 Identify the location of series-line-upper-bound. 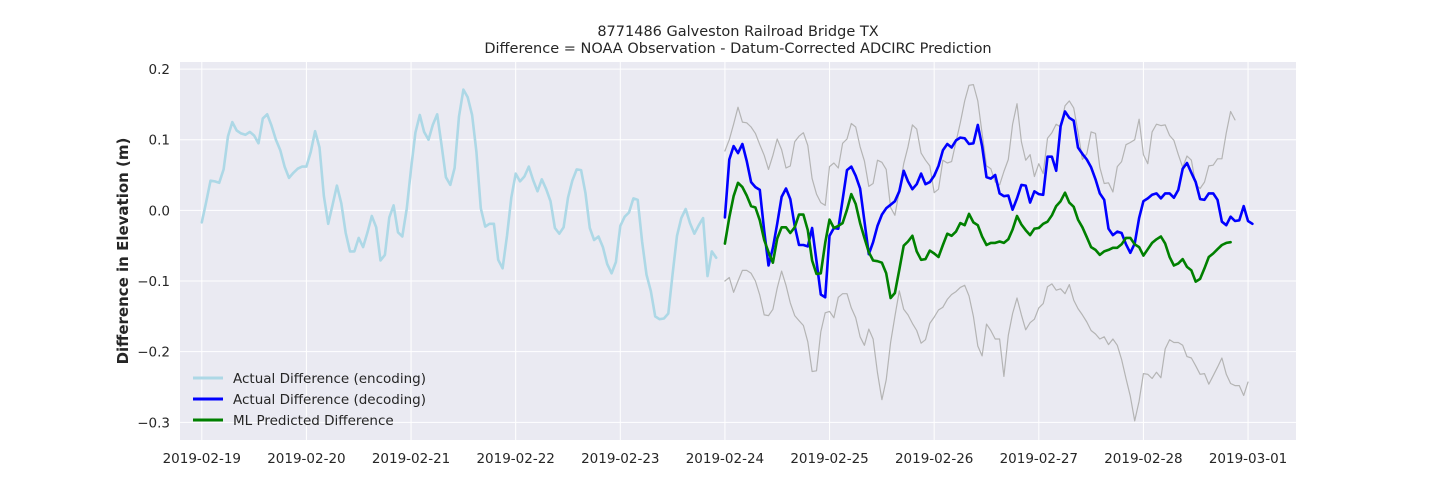
(980, 149).